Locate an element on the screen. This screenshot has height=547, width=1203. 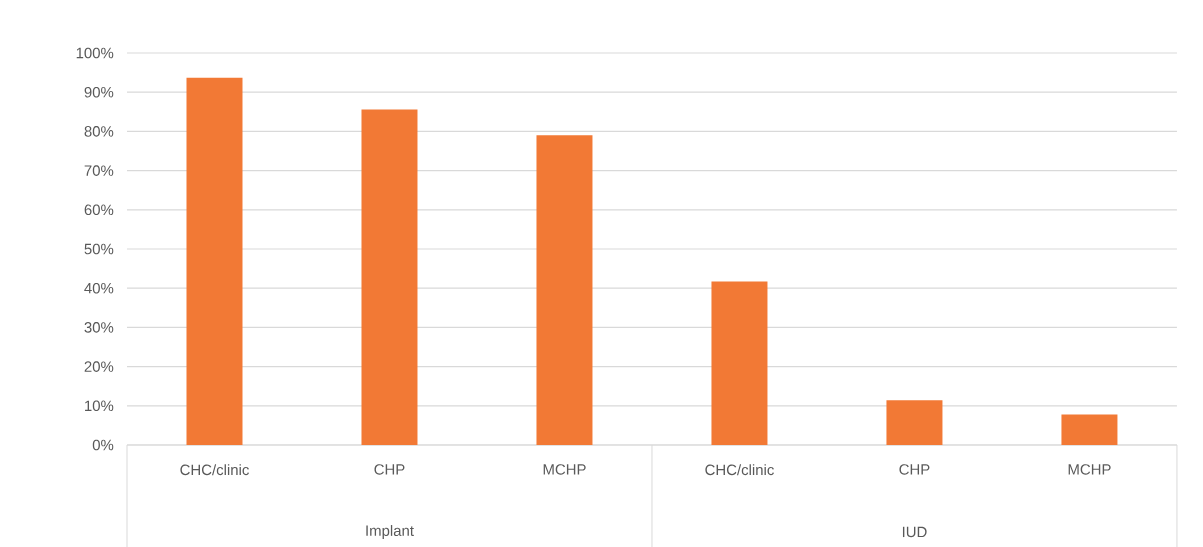
y-tick-label: 0% is located at coordinates (103, 445).